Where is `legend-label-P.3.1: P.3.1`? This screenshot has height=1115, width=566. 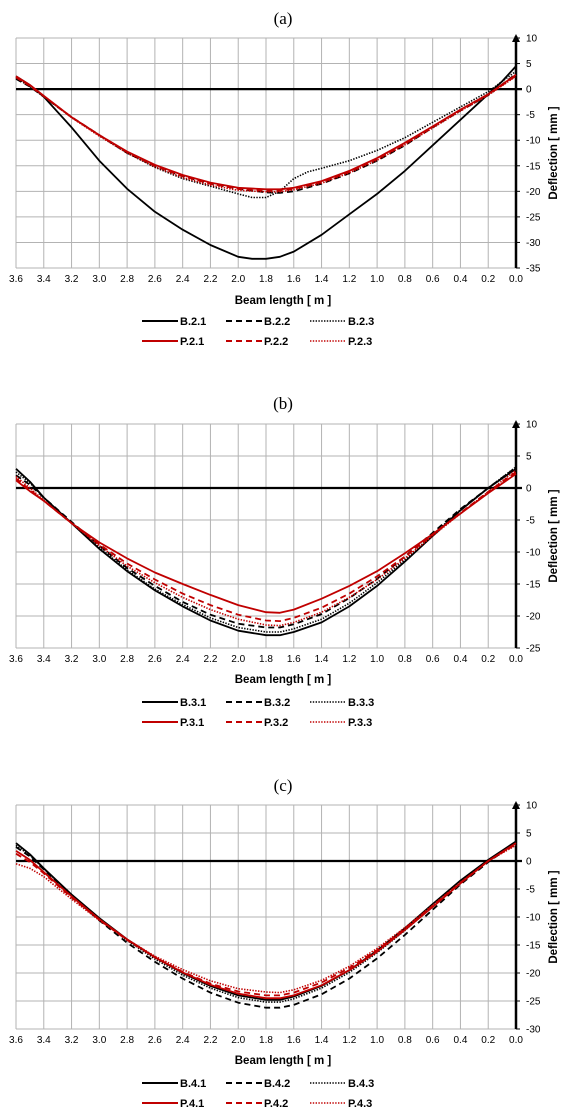
legend-label-P.3.1: P.3.1 is located at coordinates (192, 723).